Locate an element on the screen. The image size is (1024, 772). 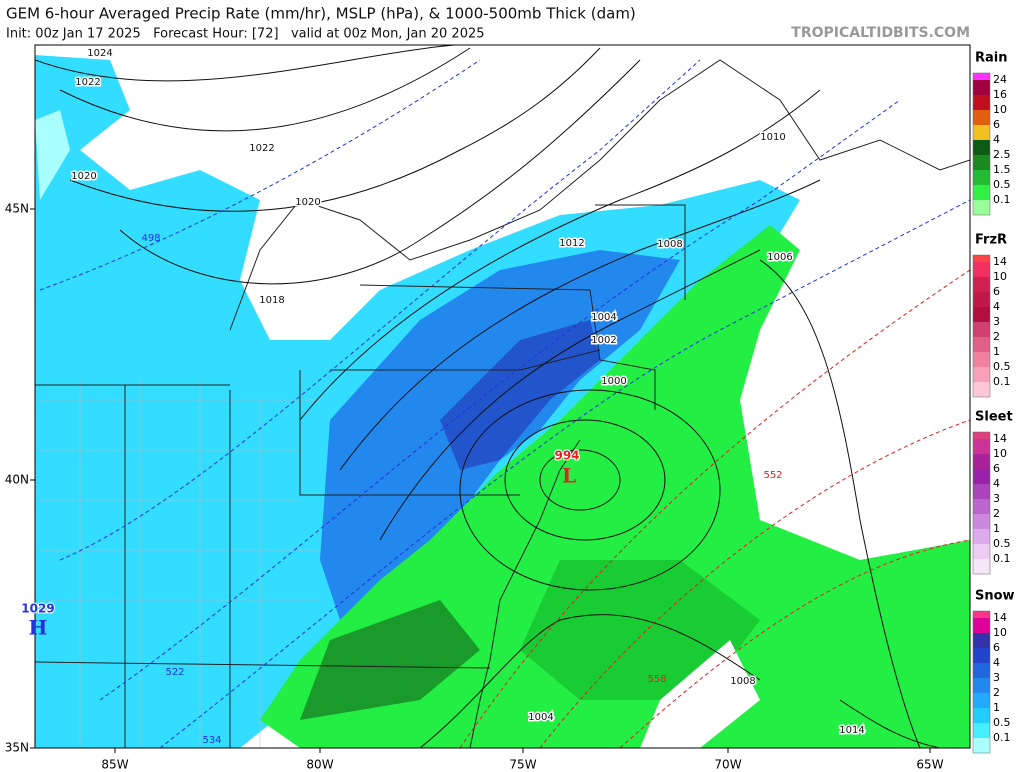
isobar-label: 1012 is located at coordinates (571, 243).